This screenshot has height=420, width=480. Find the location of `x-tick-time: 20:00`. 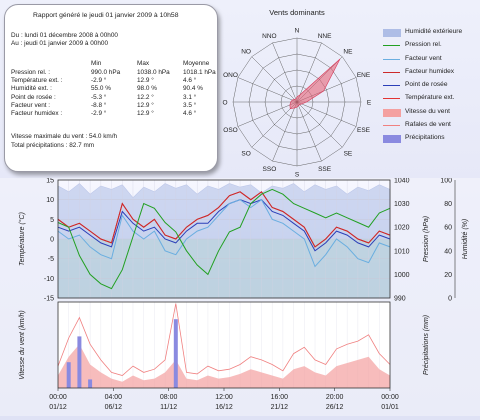

x-tick-time: 20:00 is located at coordinates (335, 397).